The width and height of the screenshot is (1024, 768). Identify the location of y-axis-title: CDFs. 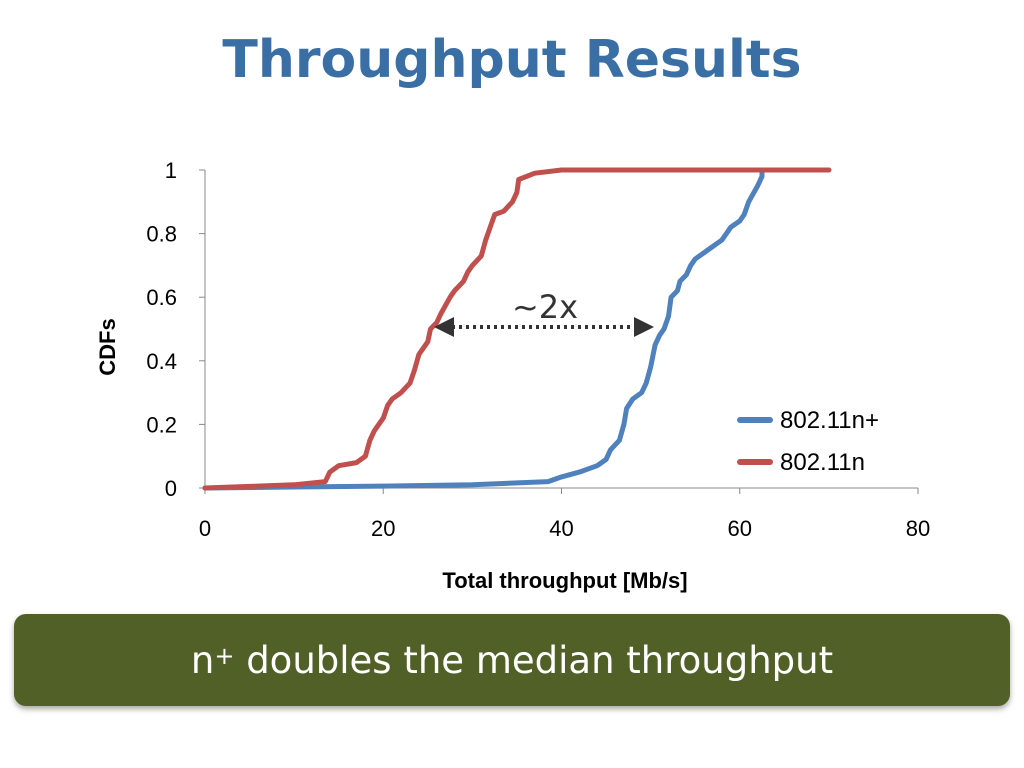
(107, 346).